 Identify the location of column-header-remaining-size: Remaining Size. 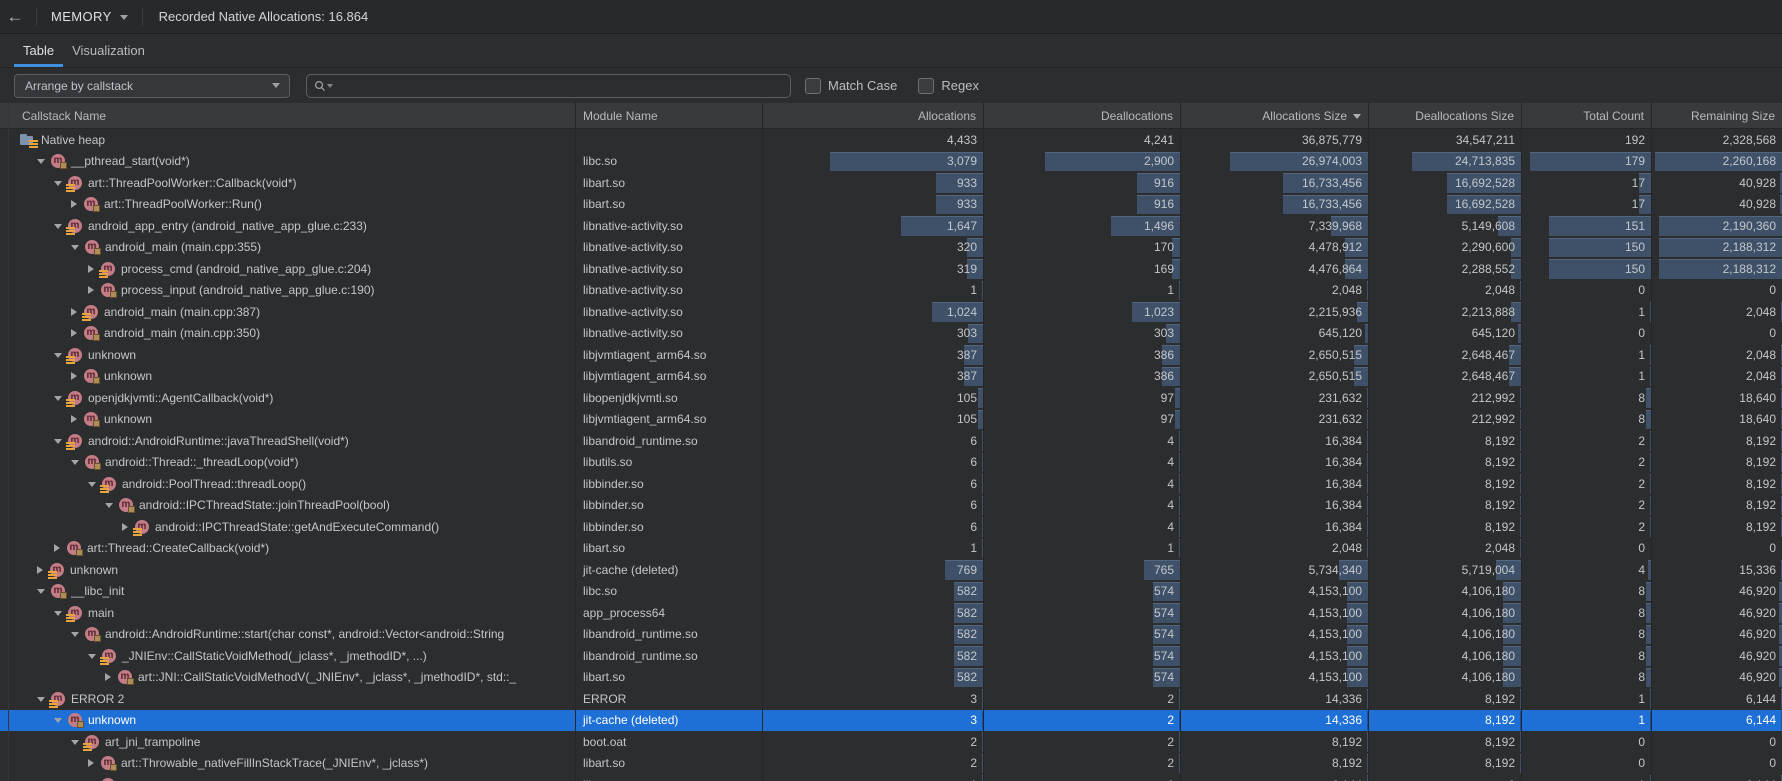
(1716, 115).